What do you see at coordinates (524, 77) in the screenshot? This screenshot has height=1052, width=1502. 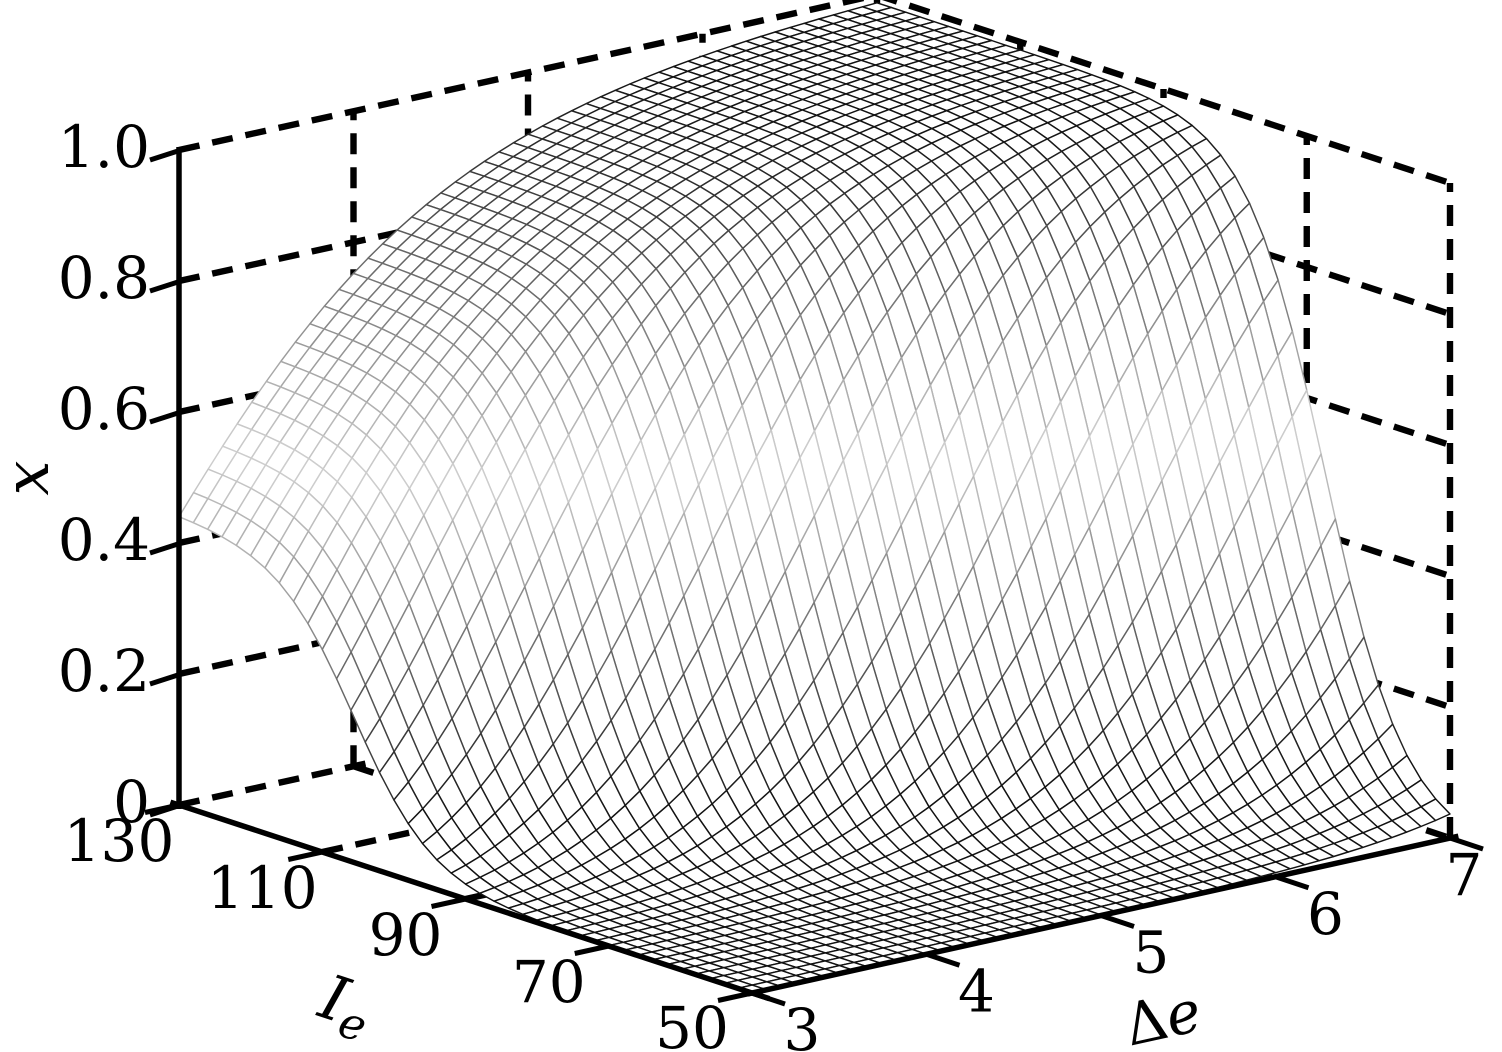 I see `box-top-left-edge` at bounding box center [524, 77].